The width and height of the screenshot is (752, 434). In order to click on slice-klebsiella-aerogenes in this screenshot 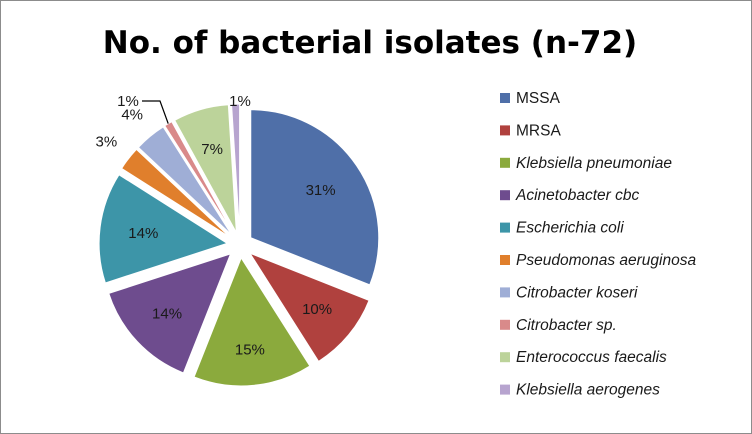, I will do `click(236, 168)`.